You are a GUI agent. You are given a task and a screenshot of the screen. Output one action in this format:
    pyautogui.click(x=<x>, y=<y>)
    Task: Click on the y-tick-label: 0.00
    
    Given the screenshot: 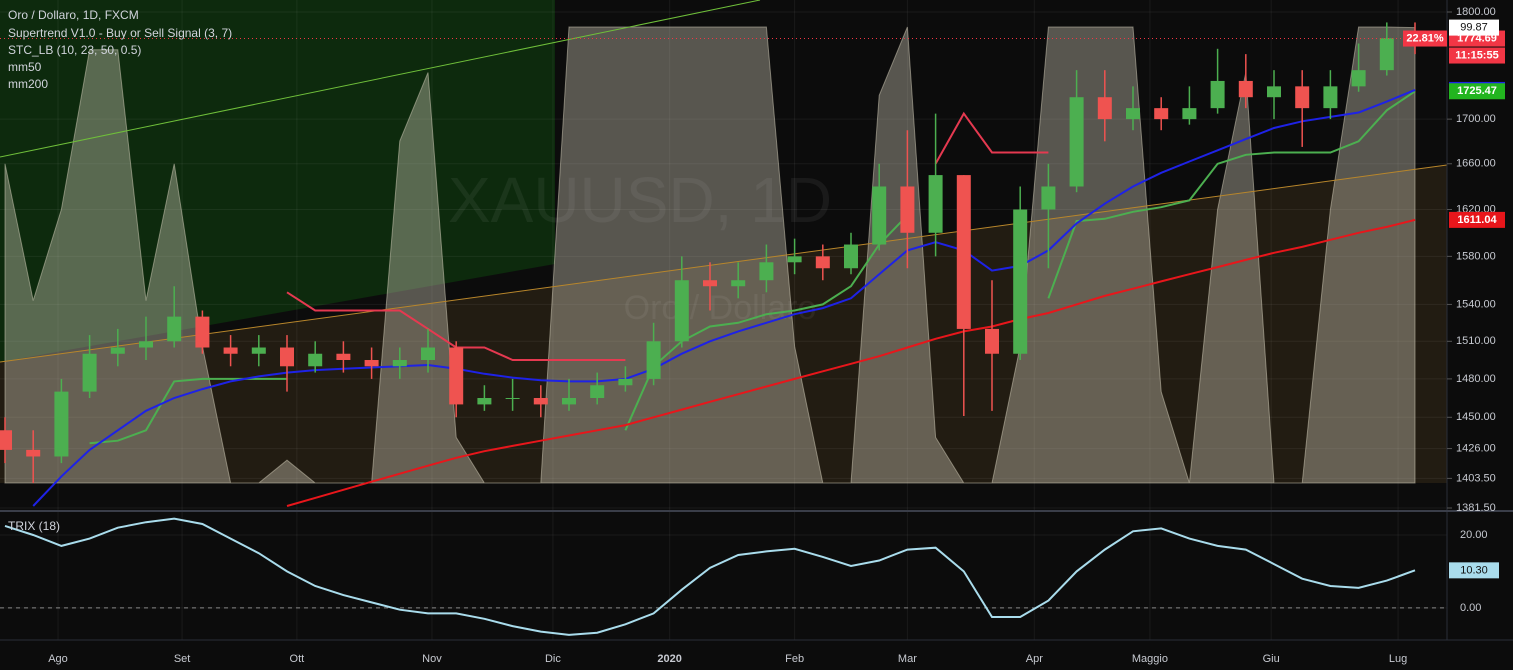 What is the action you would take?
    pyautogui.click(x=1470, y=608)
    